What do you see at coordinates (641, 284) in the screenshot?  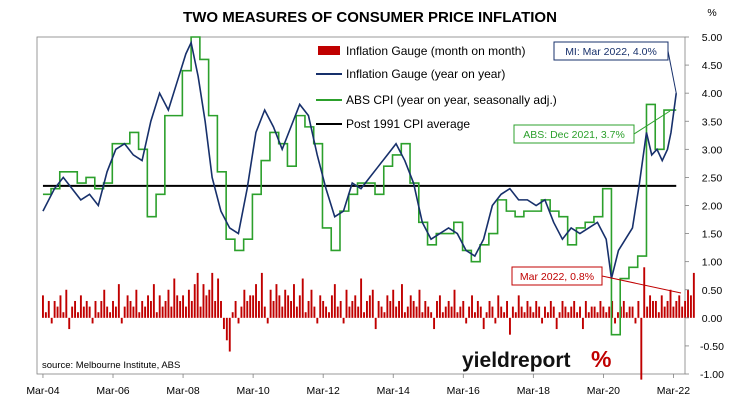 I see `annotation-mom-leader` at bounding box center [641, 284].